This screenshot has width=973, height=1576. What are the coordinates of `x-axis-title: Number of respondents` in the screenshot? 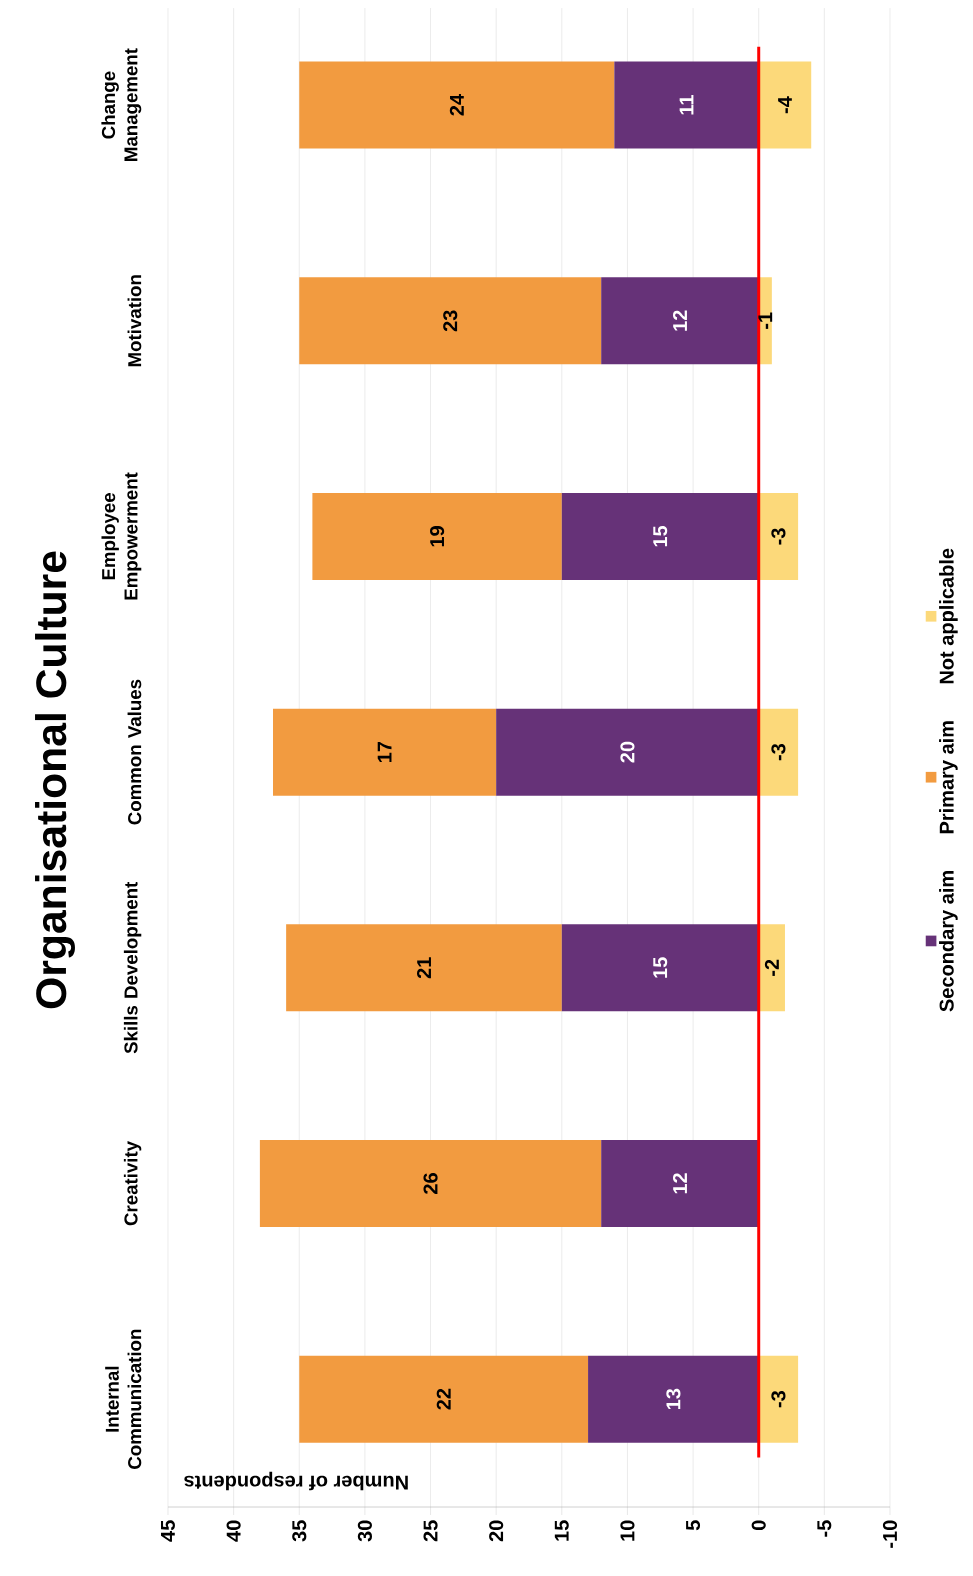 It's located at (296, 1481).